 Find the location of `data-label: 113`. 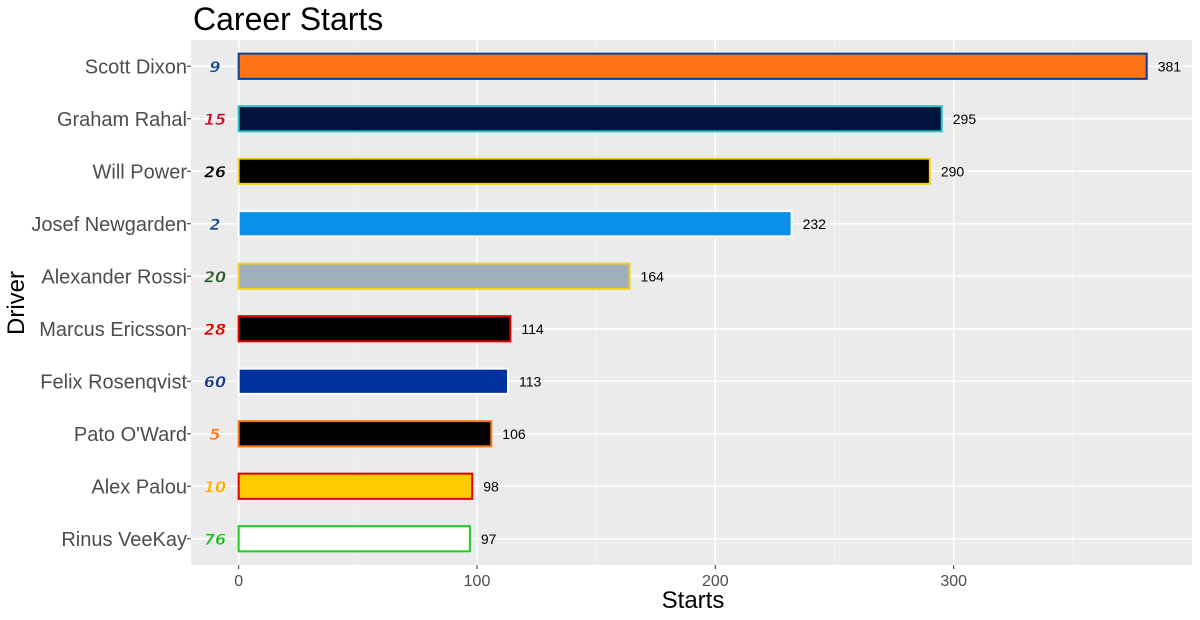

data-label: 113 is located at coordinates (530, 381).